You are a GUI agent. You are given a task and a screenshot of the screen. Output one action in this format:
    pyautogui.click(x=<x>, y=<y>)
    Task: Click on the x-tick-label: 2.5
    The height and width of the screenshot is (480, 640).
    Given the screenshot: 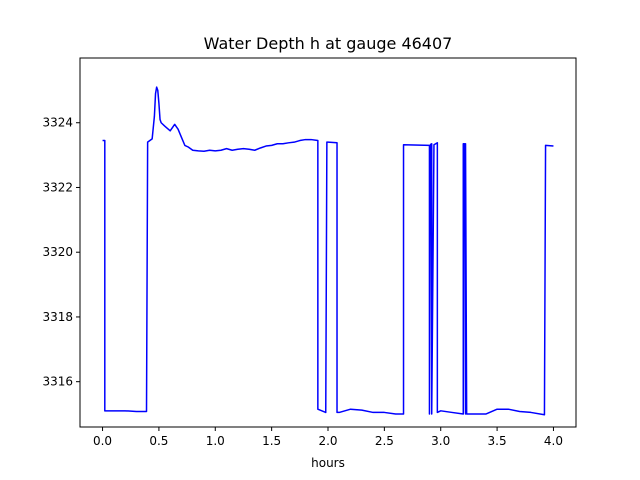 What is the action you would take?
    pyautogui.click(x=384, y=441)
    